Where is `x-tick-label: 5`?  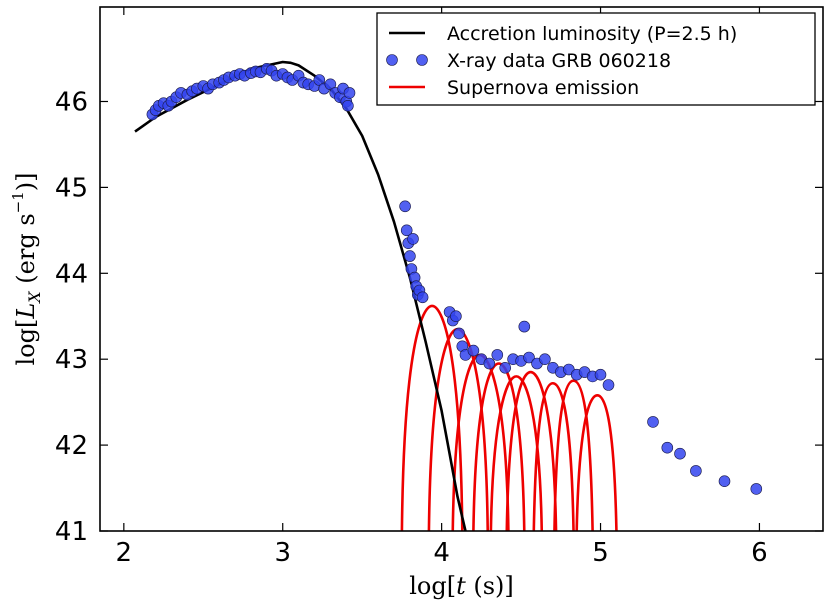 x-tick-label: 5 is located at coordinates (600, 553).